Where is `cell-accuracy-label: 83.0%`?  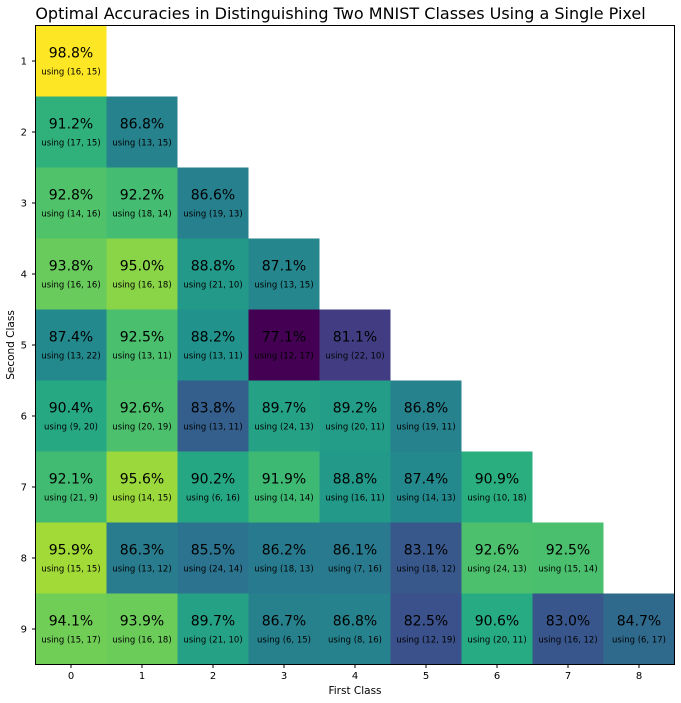
cell-accuracy-label: 83.0% is located at coordinates (568, 622).